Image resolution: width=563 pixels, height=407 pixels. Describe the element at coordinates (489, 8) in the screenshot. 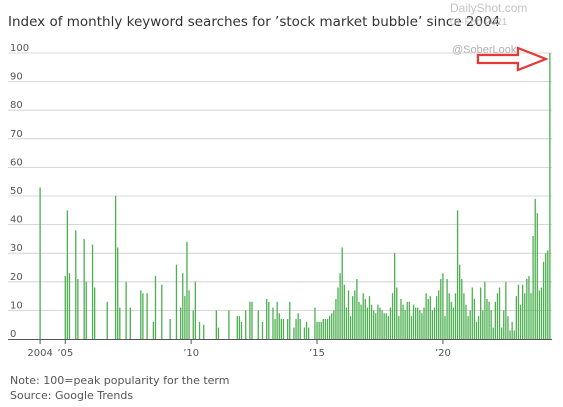

I see `watermark-site: DailyShot.com` at that location.